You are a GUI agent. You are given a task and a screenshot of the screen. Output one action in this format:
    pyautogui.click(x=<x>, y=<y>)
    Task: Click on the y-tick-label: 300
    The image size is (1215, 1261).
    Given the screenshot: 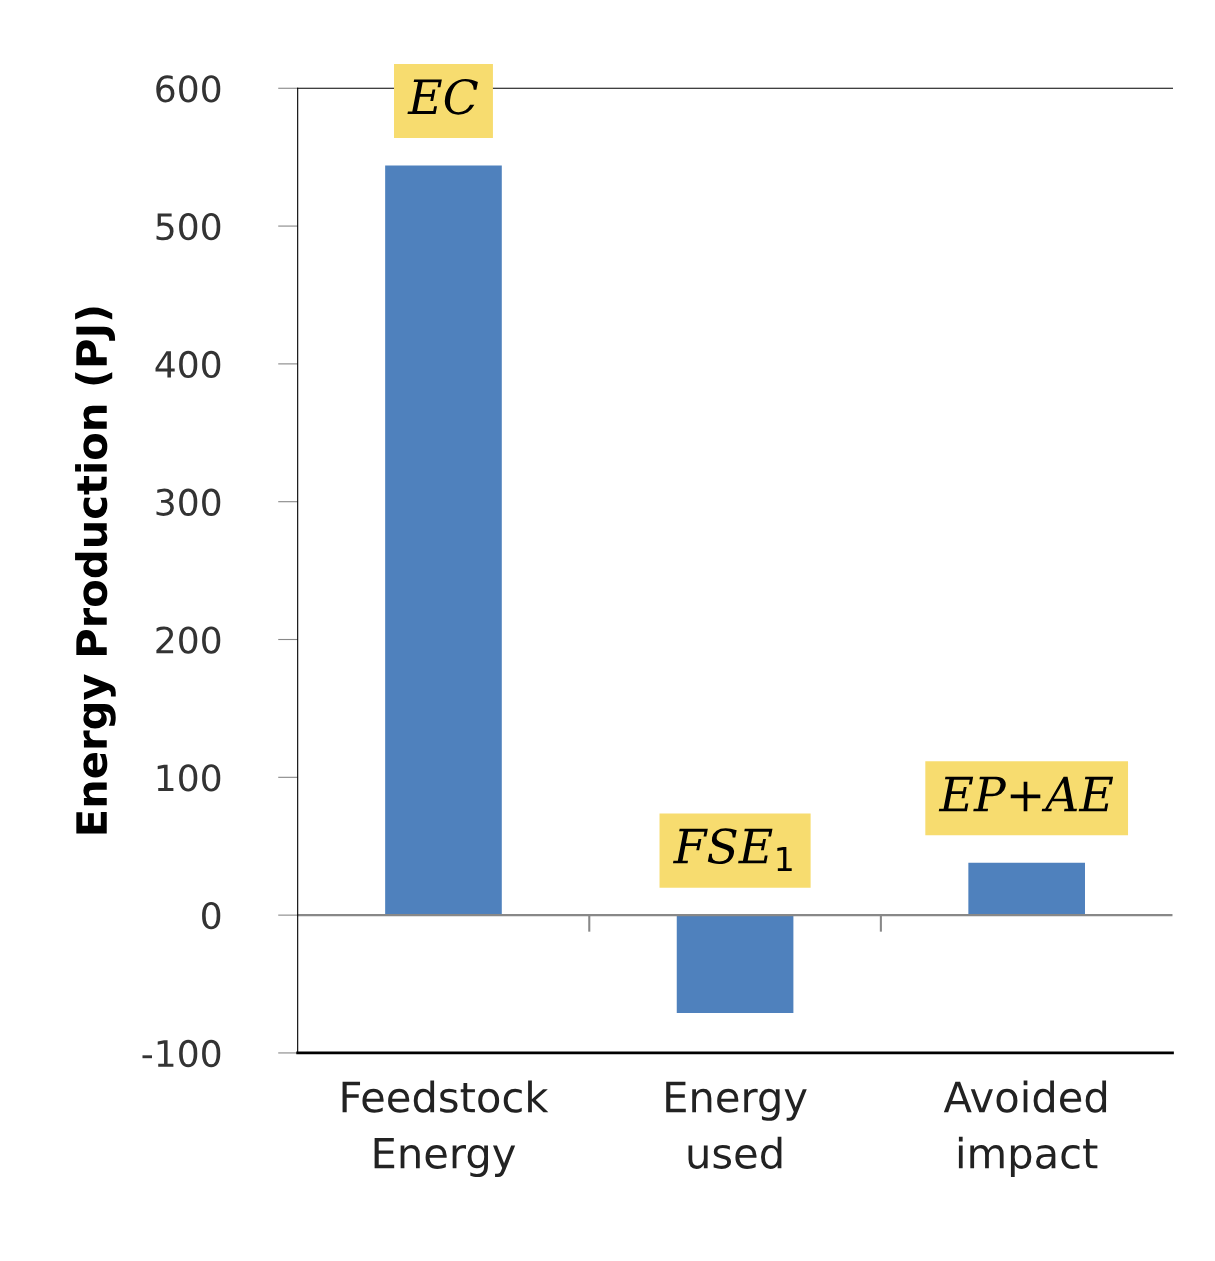 What is the action you would take?
    pyautogui.click(x=188, y=502)
    